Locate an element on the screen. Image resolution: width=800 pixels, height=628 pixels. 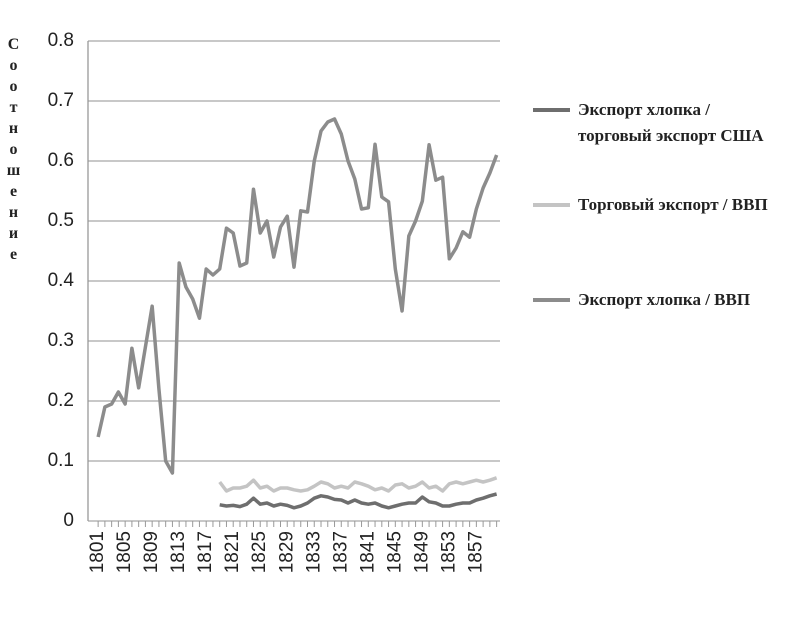
x-tick-label: 1805 is located at coordinates (124, 552).